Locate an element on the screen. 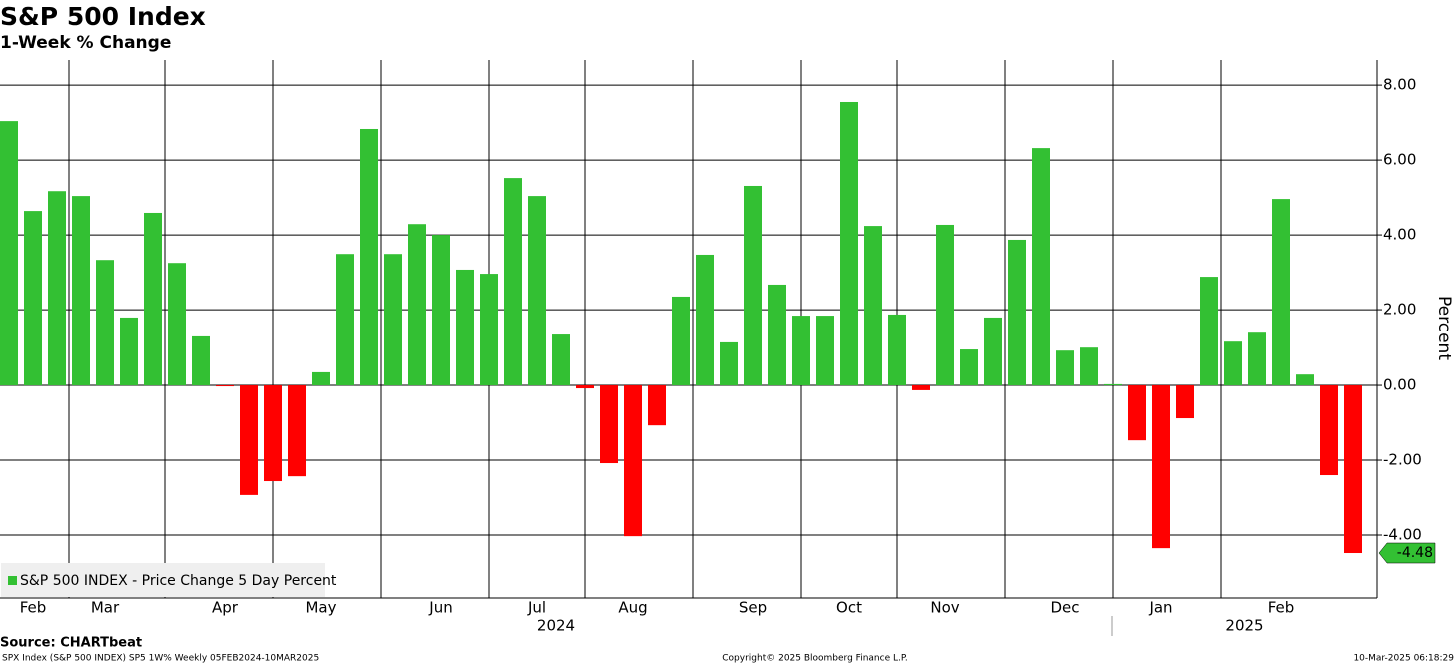  y-tick-label: 2.00 is located at coordinates (1399, 310).